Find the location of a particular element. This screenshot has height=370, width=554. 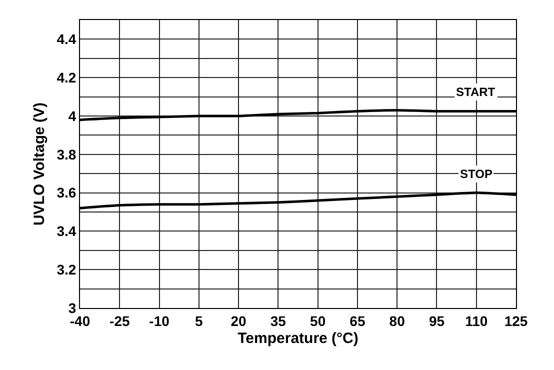

x-tick-label: 95 is located at coordinates (436, 320).